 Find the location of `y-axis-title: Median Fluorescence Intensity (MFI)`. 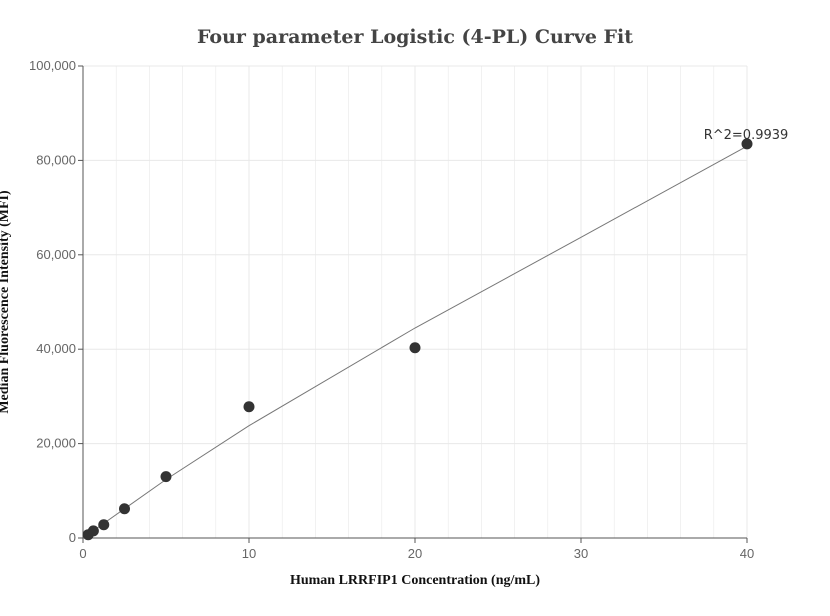

y-axis-title: Median Fluorescence Intensity (MFI) is located at coordinates (6, 302).